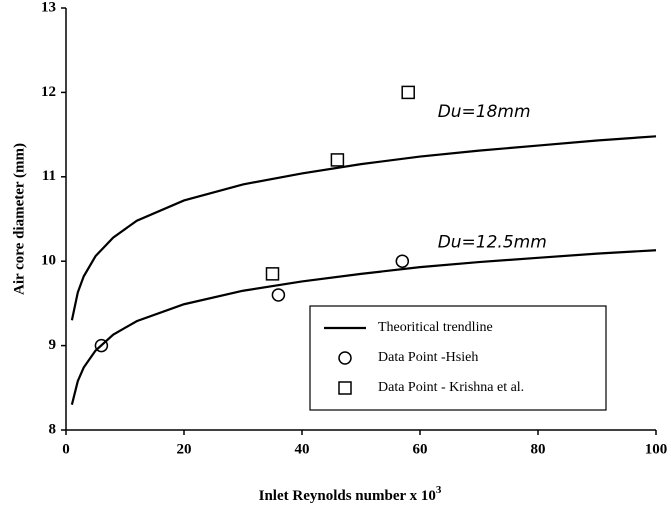  What do you see at coordinates (49, 176) in the screenshot?
I see `y-tick-label: 11` at bounding box center [49, 176].